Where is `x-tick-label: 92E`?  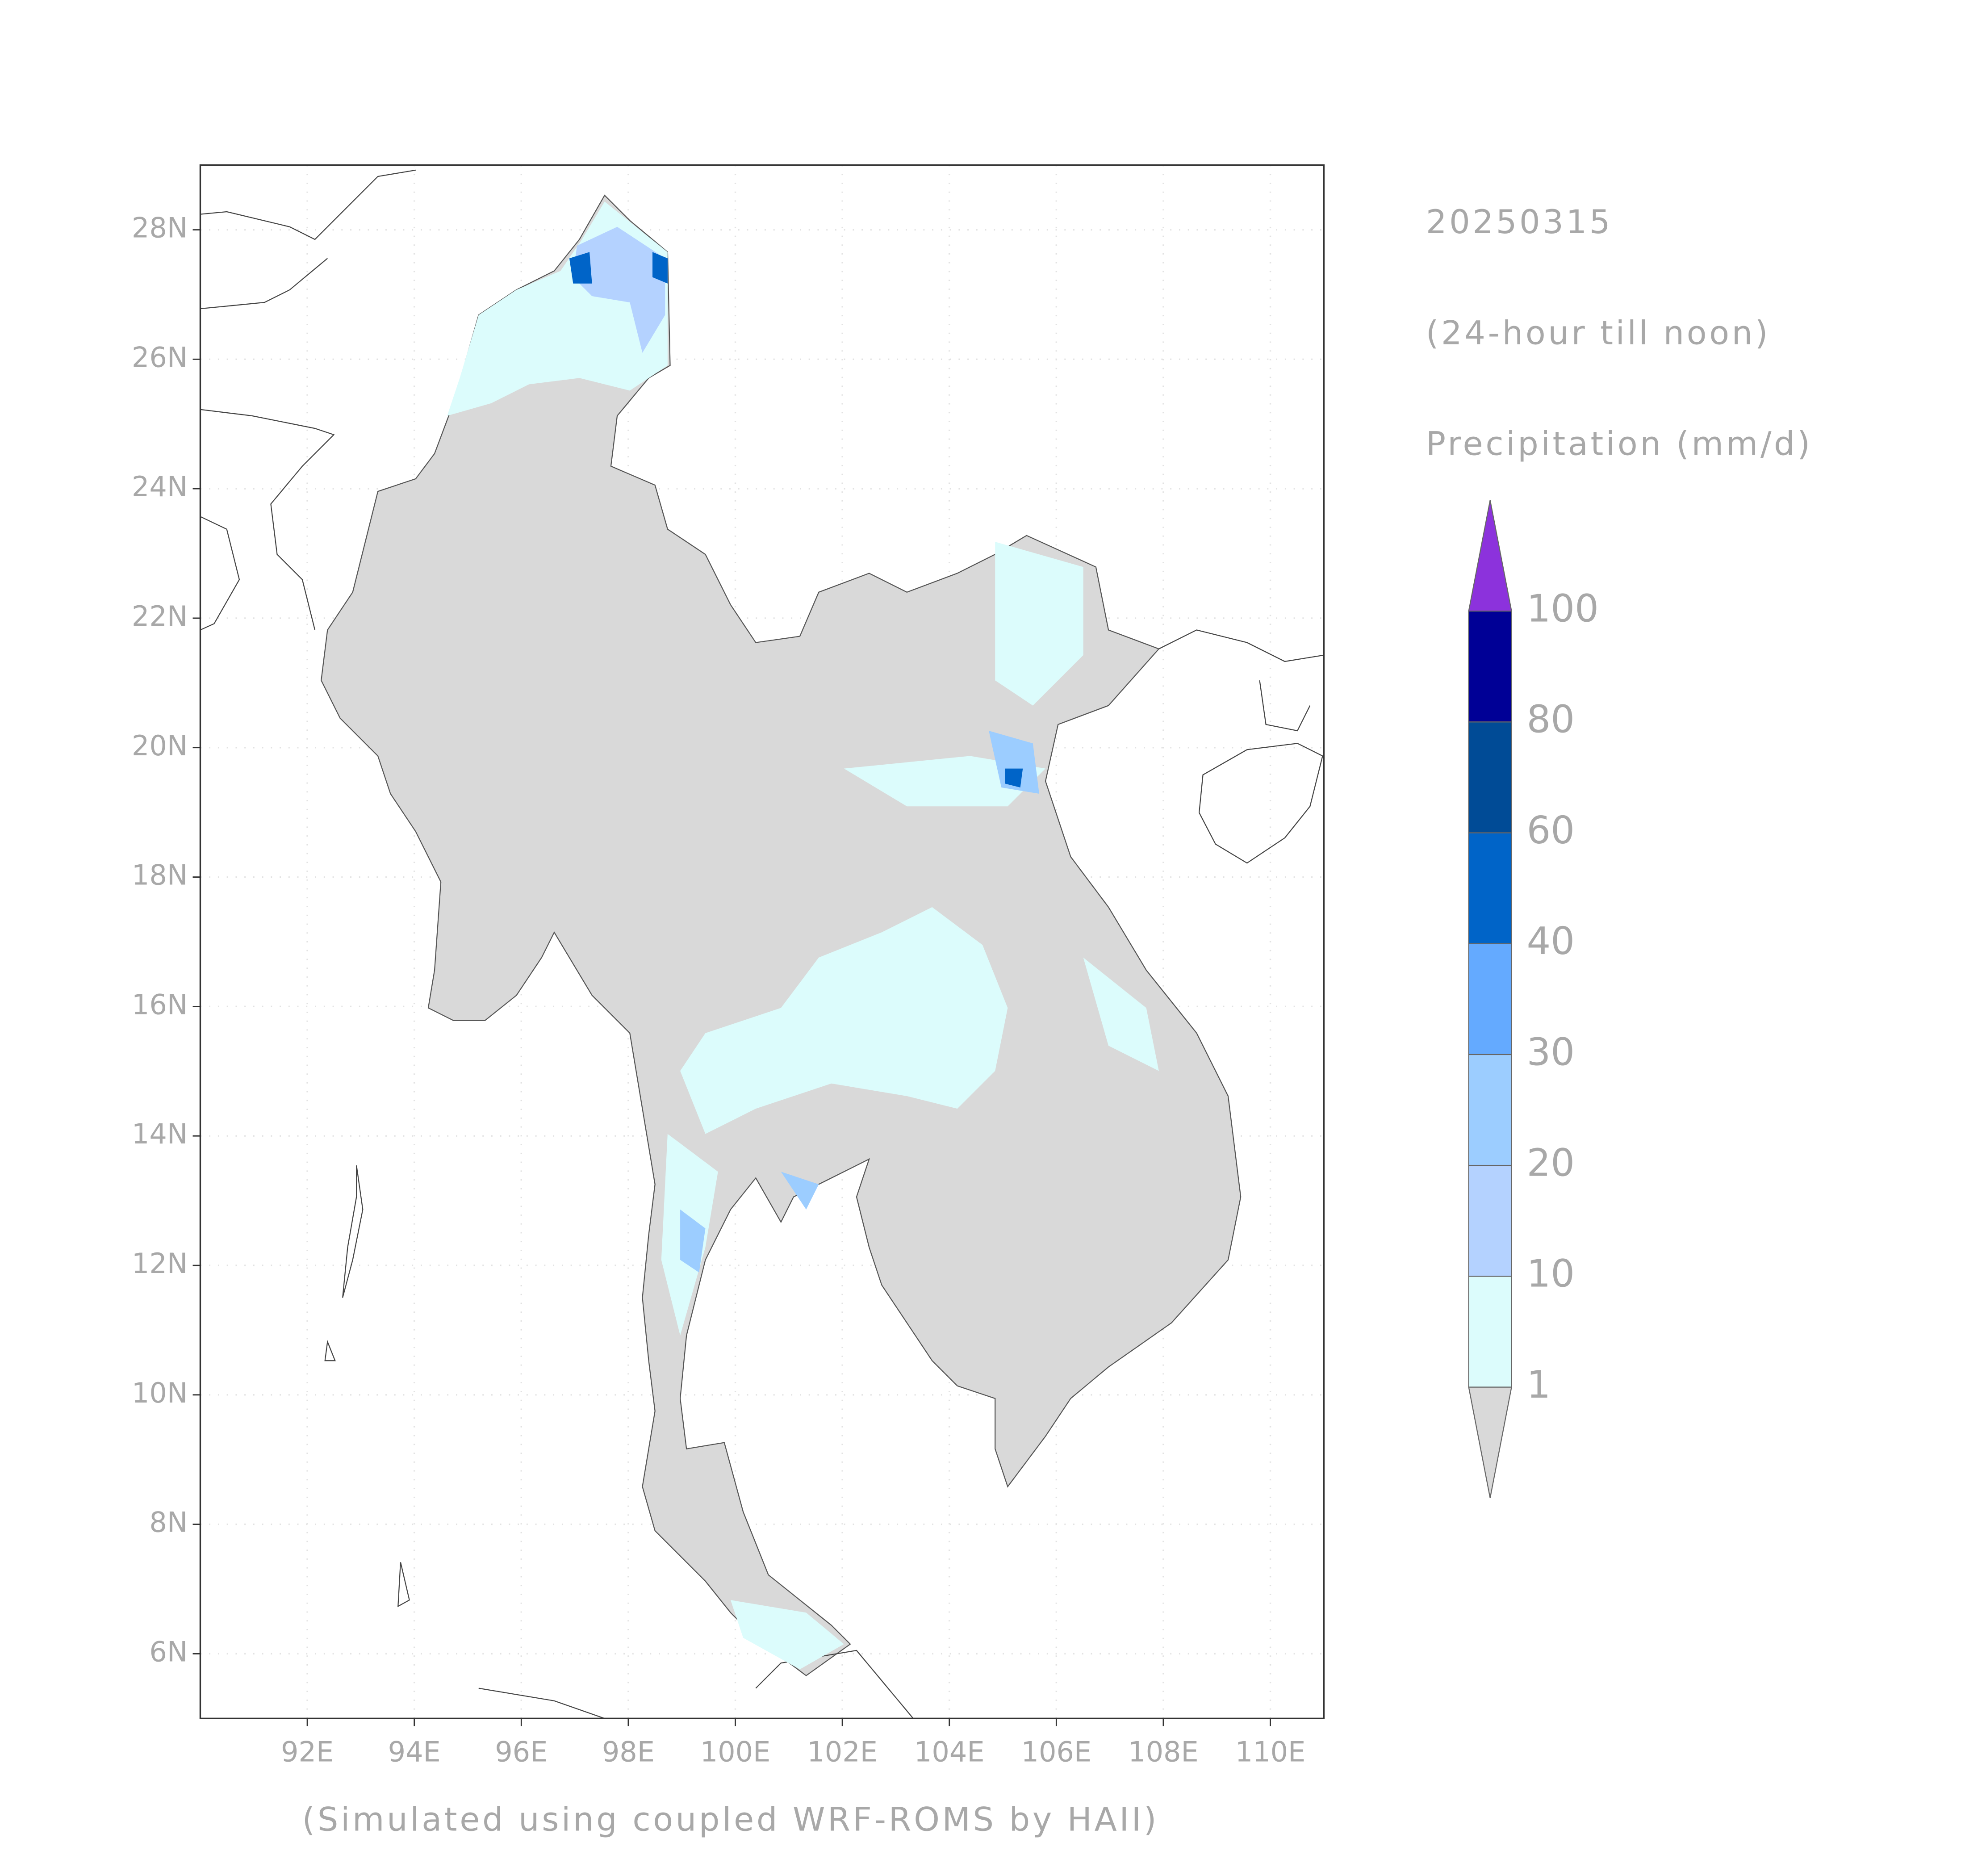
x-tick-label: 92E is located at coordinates (307, 1751).